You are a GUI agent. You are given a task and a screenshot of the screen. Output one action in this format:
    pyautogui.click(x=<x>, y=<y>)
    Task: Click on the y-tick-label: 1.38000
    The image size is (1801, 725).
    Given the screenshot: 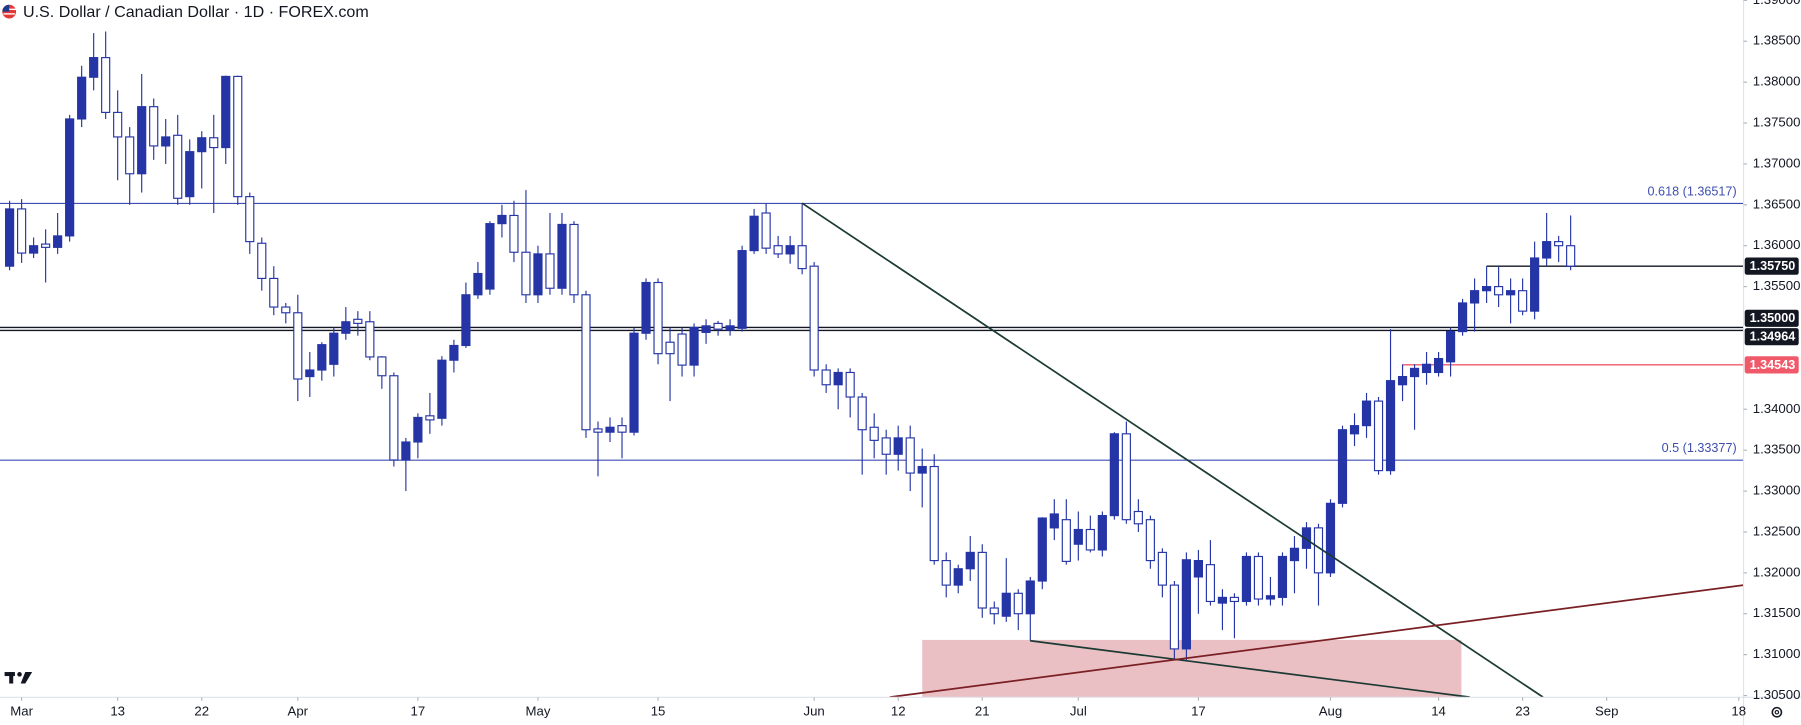 What is the action you would take?
    pyautogui.click(x=1777, y=81)
    